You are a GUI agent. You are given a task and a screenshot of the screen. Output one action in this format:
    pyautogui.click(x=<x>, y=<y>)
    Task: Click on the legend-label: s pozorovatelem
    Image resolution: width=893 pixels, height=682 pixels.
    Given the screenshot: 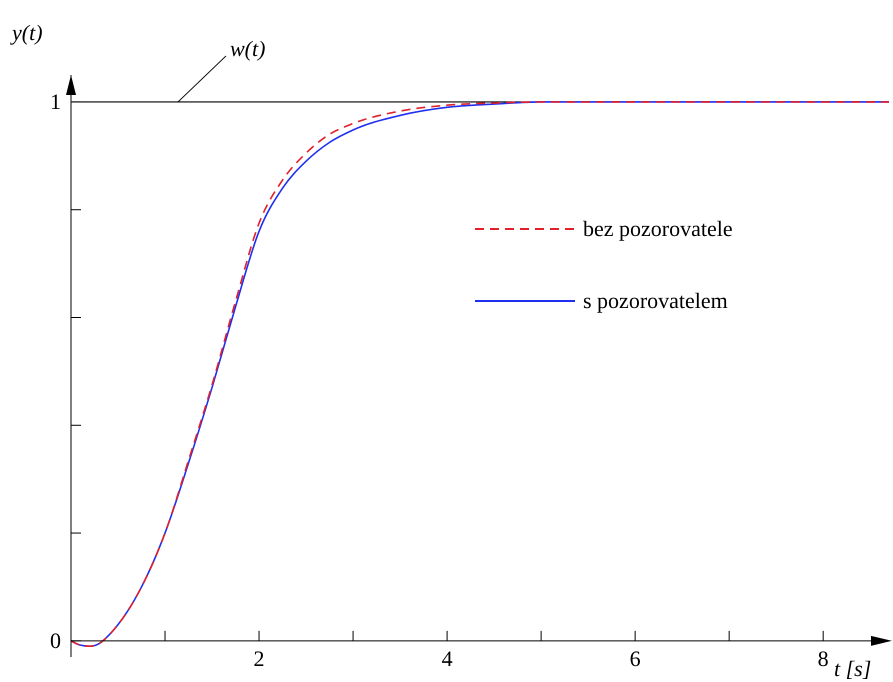 What is the action you would take?
    pyautogui.click(x=655, y=300)
    